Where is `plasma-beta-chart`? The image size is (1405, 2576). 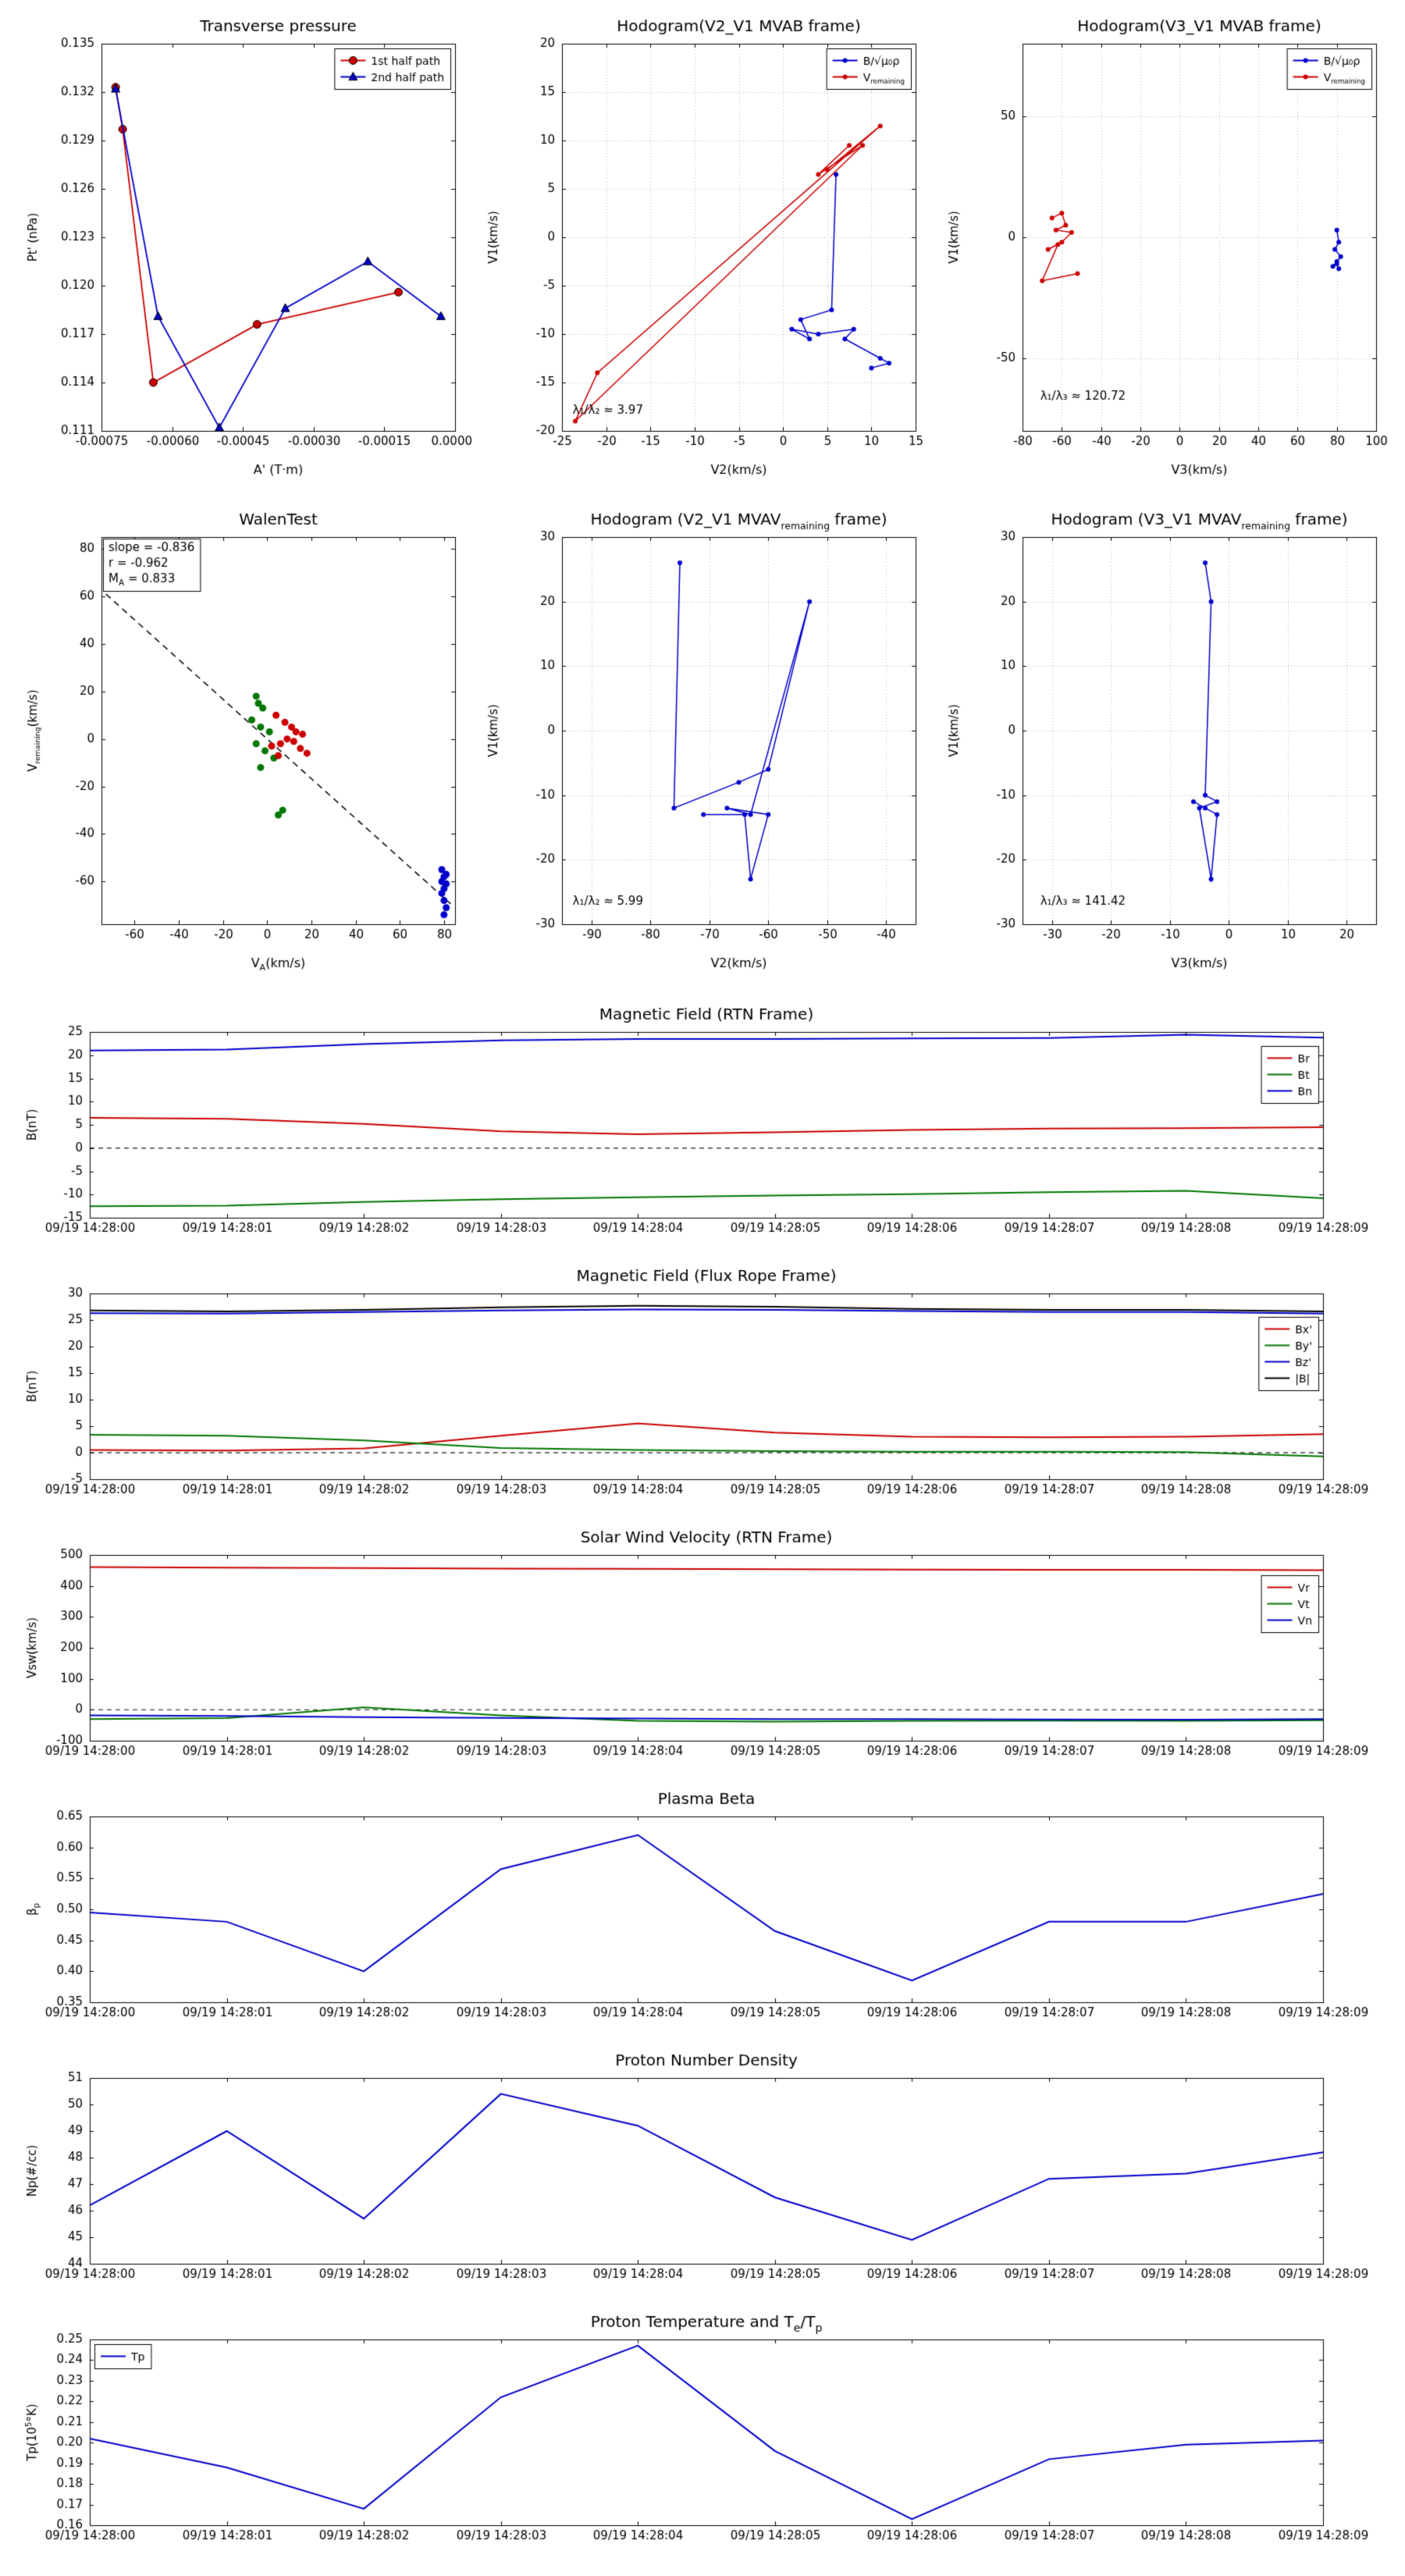
plasma-beta-chart is located at coordinates (703, 1906).